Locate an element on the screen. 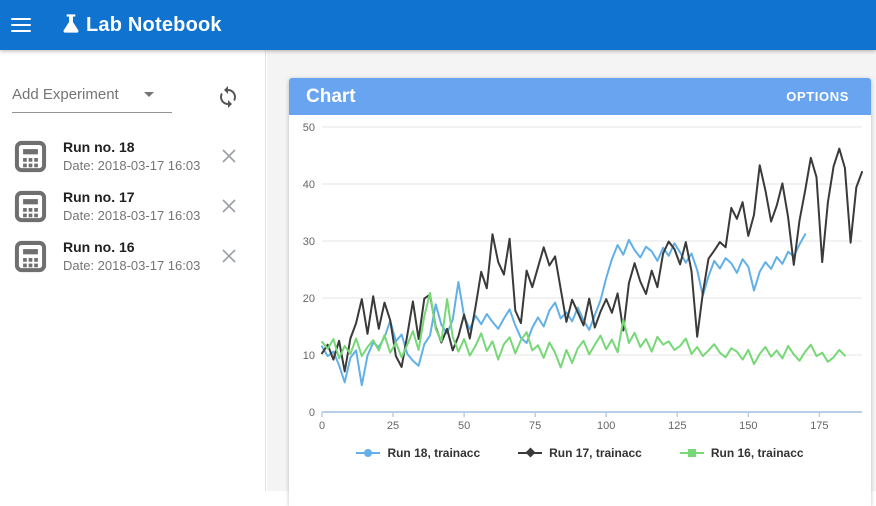 The width and height of the screenshot is (876, 506). legend-label: Run 16, trainacc is located at coordinates (757, 453).